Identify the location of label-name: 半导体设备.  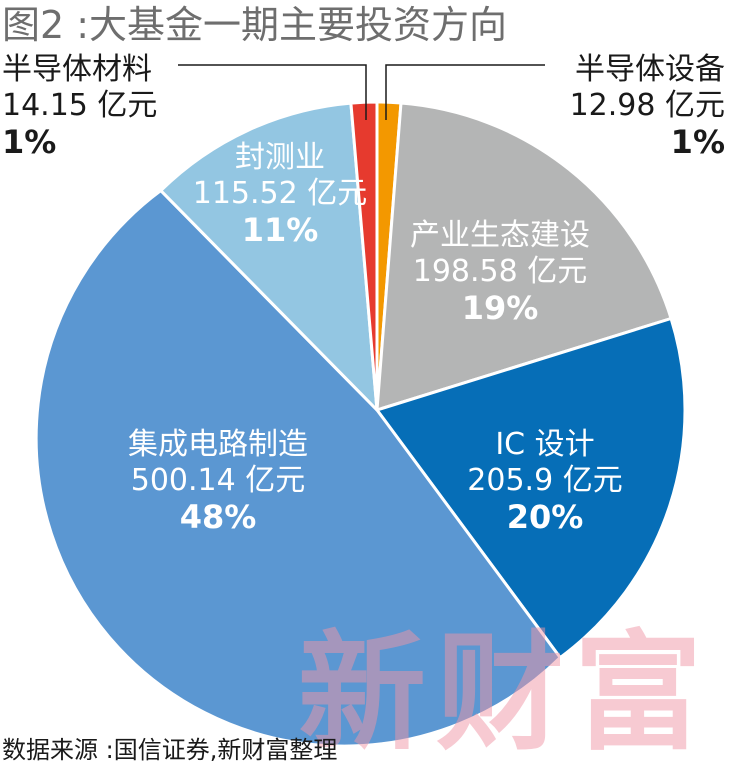
(650, 69).